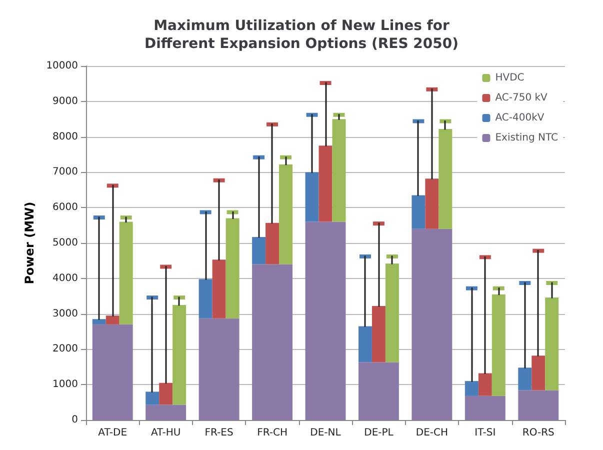 The height and width of the screenshot is (450, 603). Describe the element at coordinates (65, 136) in the screenshot. I see `y-tick-label: 8000` at that location.